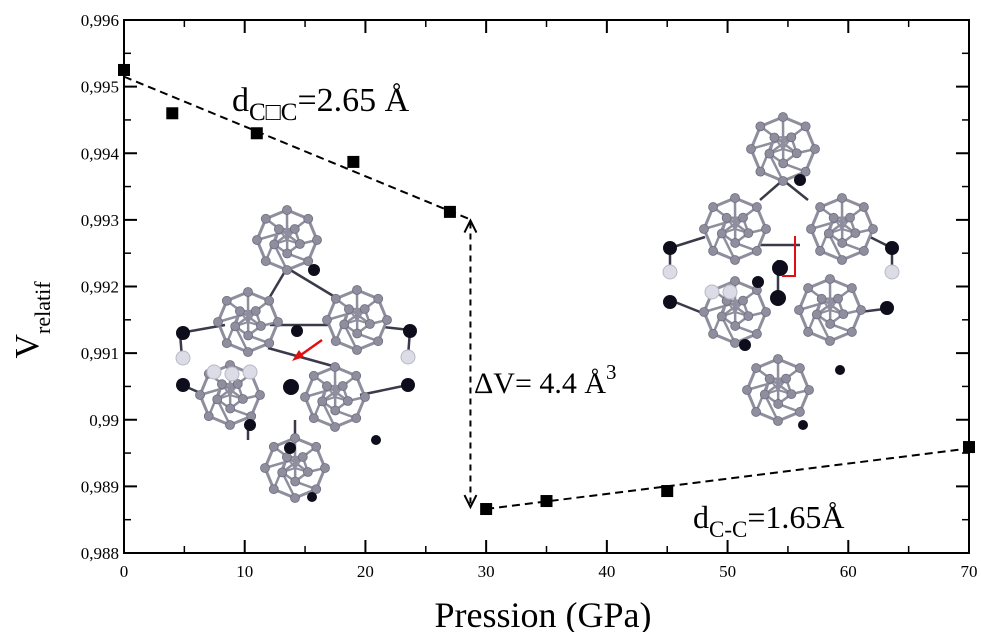 This screenshot has width=981, height=632. I want to click on svg-text: Vrelatif, so click(32, 320).